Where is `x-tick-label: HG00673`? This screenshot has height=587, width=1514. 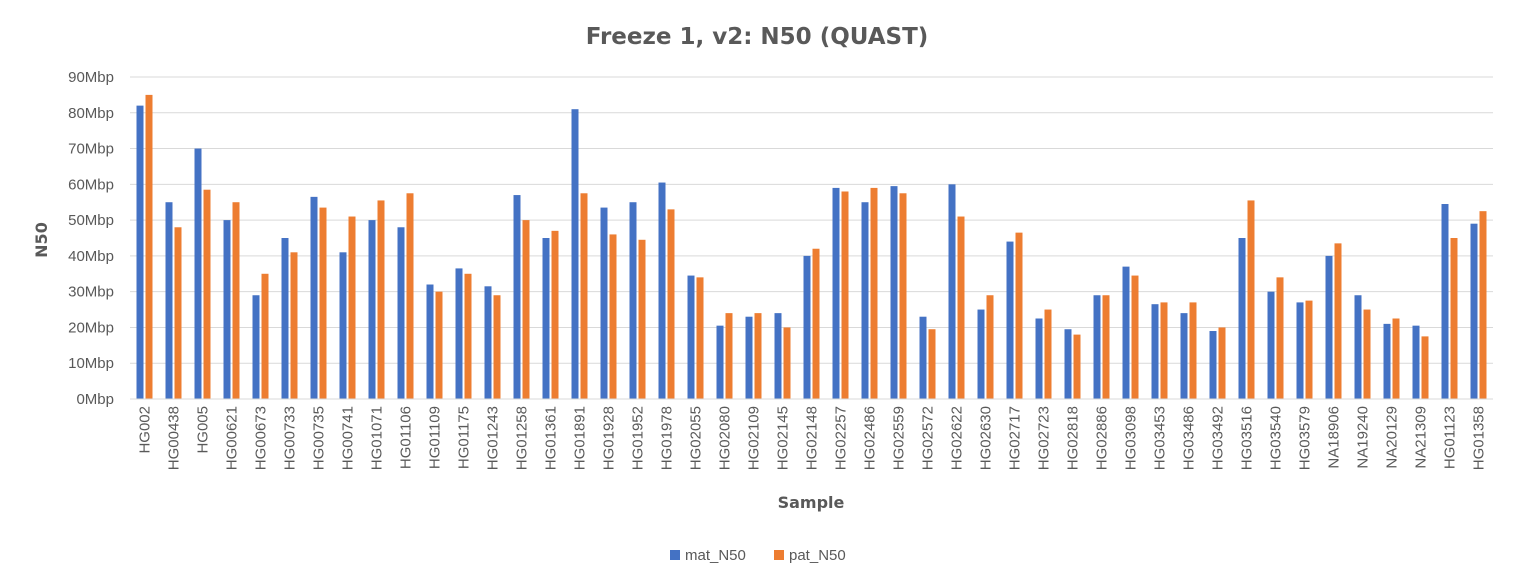 x-tick-label: HG00673 is located at coordinates (261, 438).